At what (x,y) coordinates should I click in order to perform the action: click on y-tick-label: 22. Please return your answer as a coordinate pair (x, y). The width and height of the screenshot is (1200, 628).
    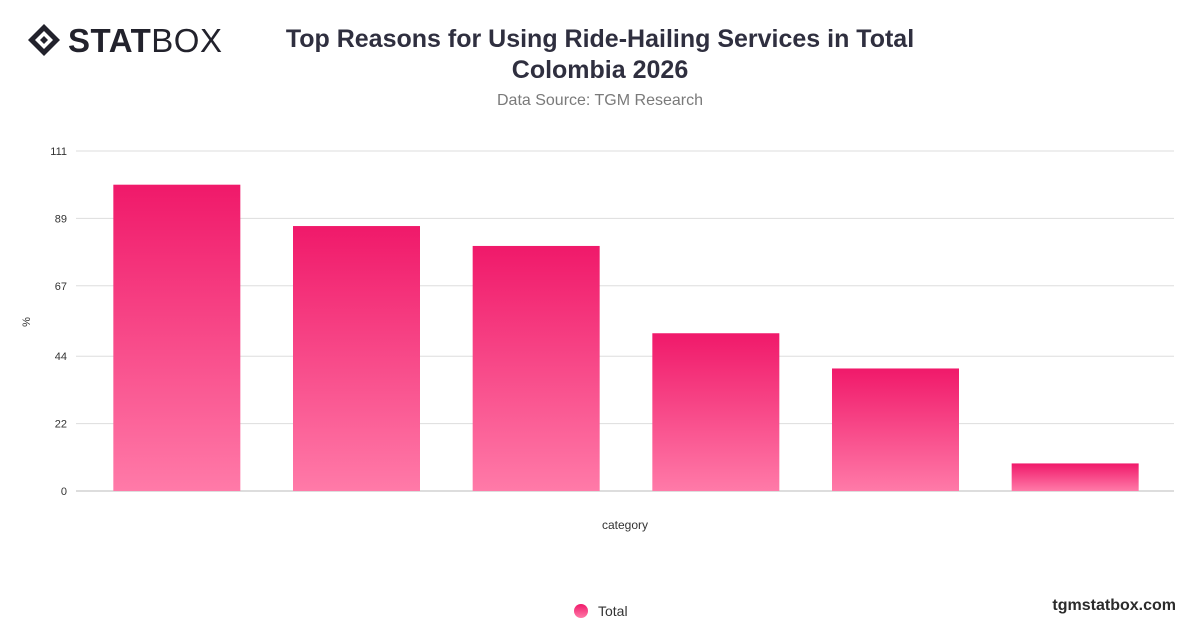
    Looking at the image, I should click on (61, 425).